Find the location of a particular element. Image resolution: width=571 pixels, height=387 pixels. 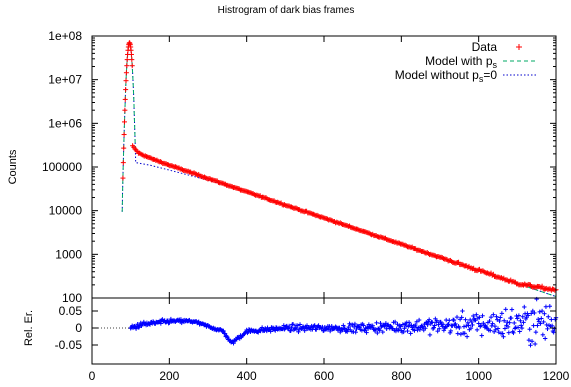

residual-y-axis-label: Rel. Er. is located at coordinates (29, 328).